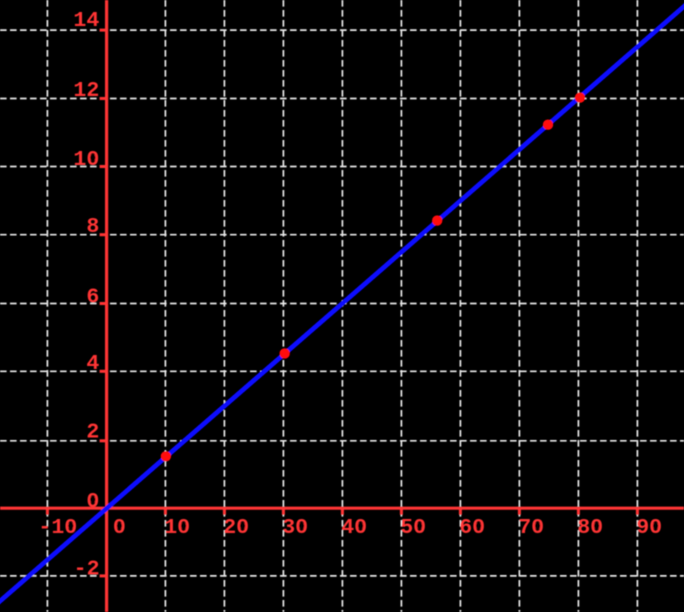 The height and width of the screenshot is (612, 684). I want to click on svg-text: 70, so click(531, 528).